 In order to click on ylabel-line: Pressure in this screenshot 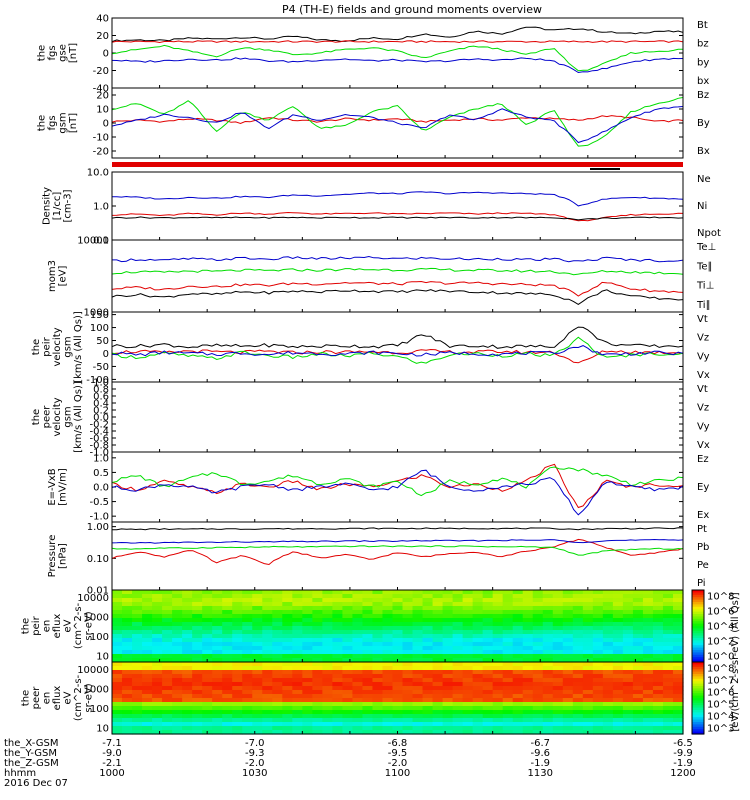, I will do `click(52, 556)`.